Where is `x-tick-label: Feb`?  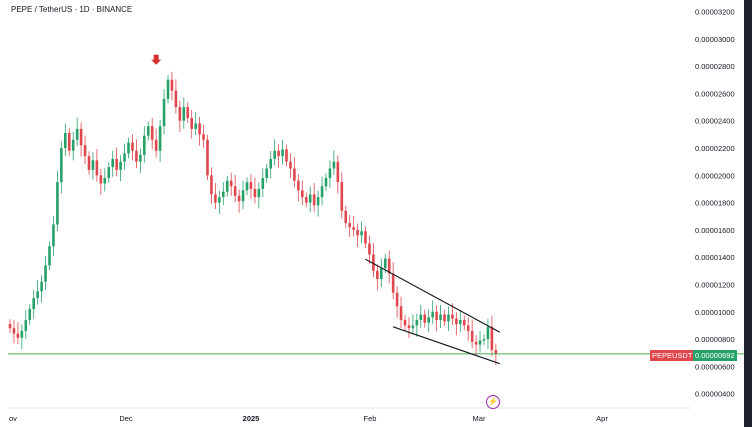 x-tick-label: Feb is located at coordinates (370, 418).